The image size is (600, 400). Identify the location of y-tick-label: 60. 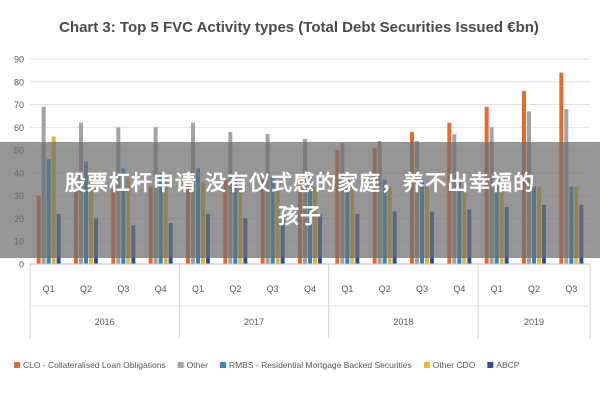
(19, 128).